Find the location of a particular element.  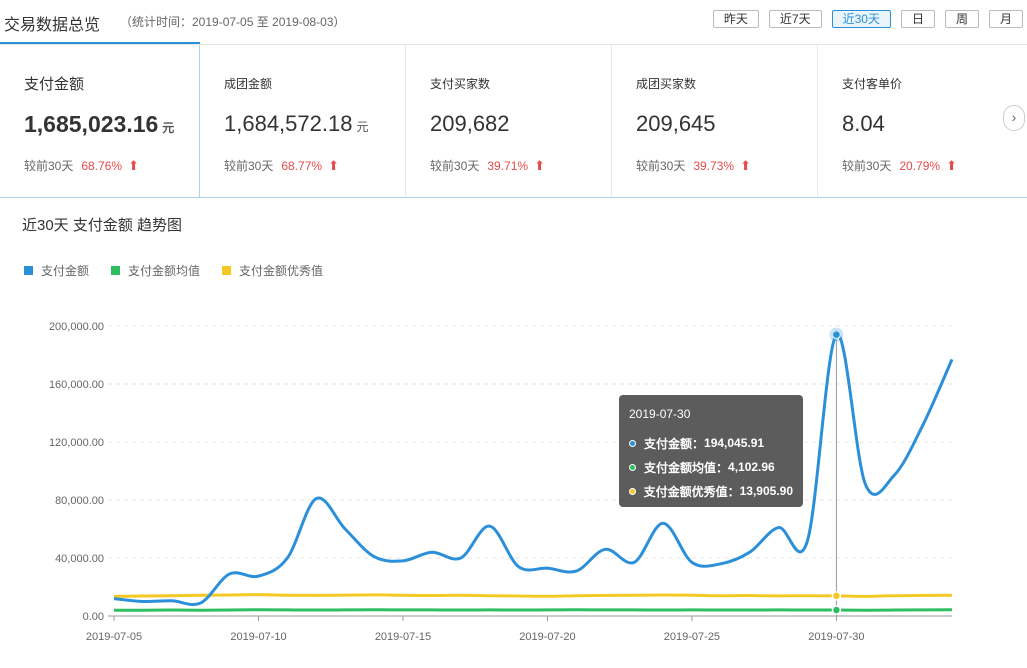

stat-period: （统计时间：2019-07-05 至 2019-08-03） is located at coordinates (233, 22).